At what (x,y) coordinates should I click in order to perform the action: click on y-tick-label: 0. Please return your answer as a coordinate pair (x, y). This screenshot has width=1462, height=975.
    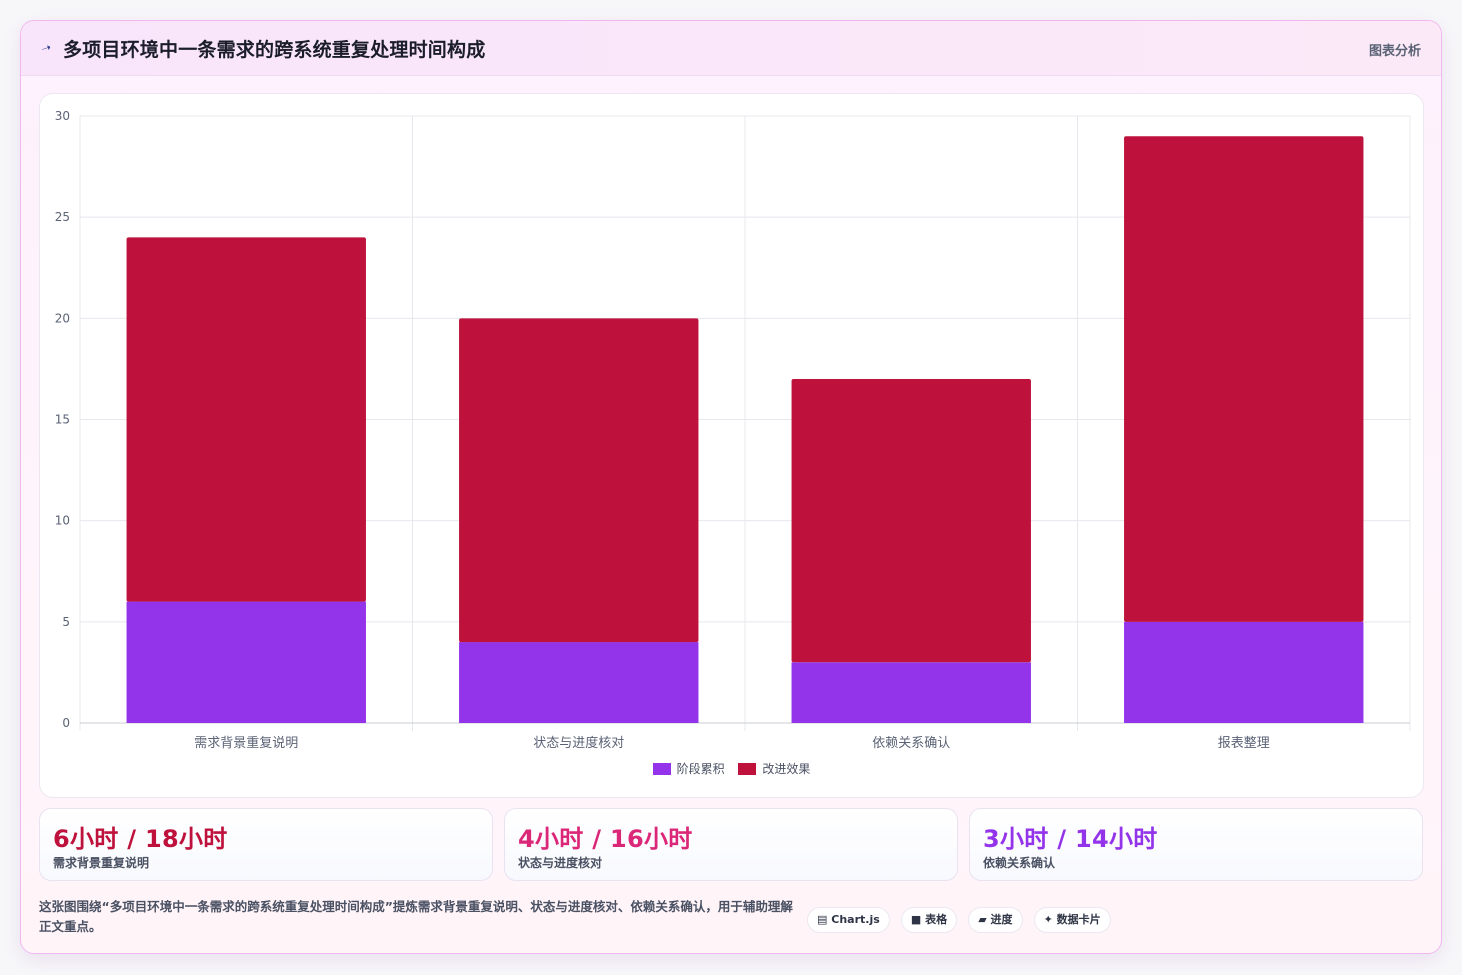
    Looking at the image, I should click on (66, 723).